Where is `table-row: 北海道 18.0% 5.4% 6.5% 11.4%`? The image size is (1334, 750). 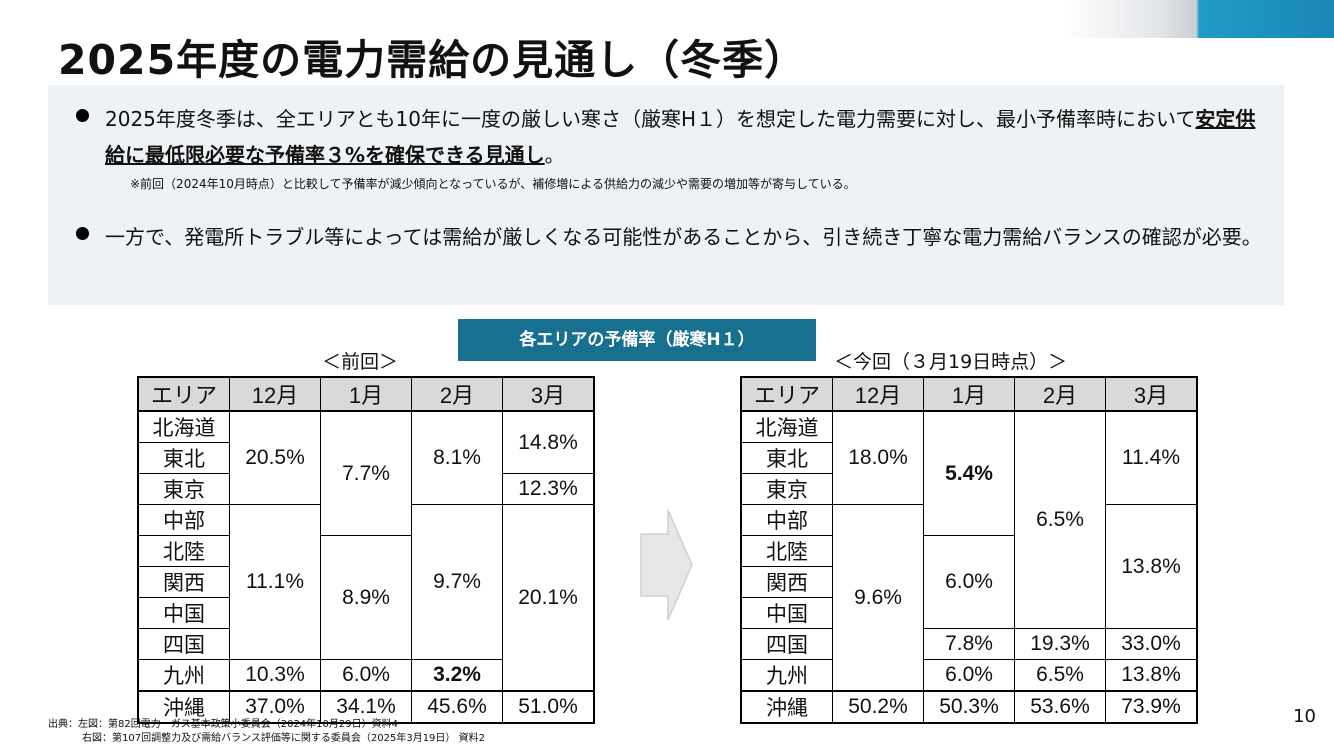
table-row: 北海道 18.0% 5.4% 6.5% 11.4% is located at coordinates (969, 519).